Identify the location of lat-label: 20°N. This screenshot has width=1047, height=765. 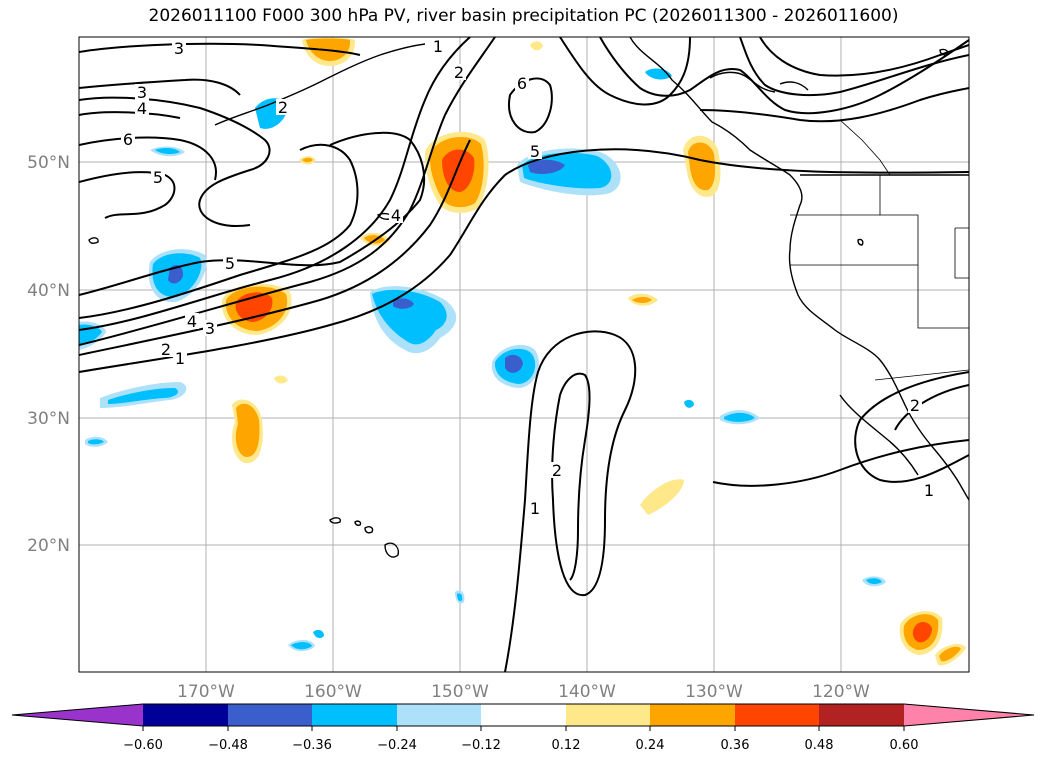
(48, 546).